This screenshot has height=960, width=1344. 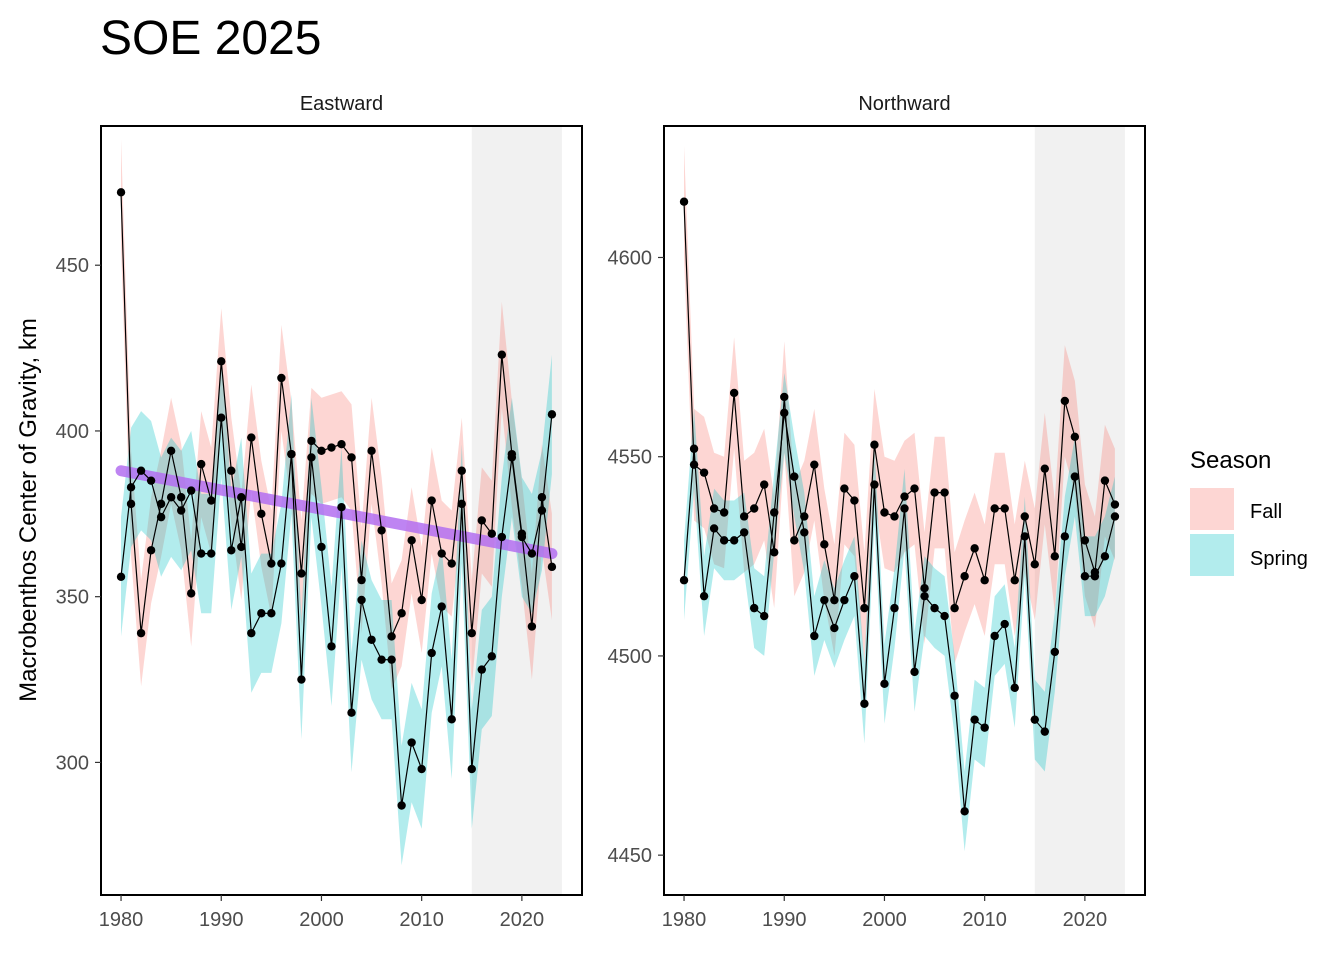 What do you see at coordinates (1212, 555) in the screenshot?
I see `legend-swatch-spring` at bounding box center [1212, 555].